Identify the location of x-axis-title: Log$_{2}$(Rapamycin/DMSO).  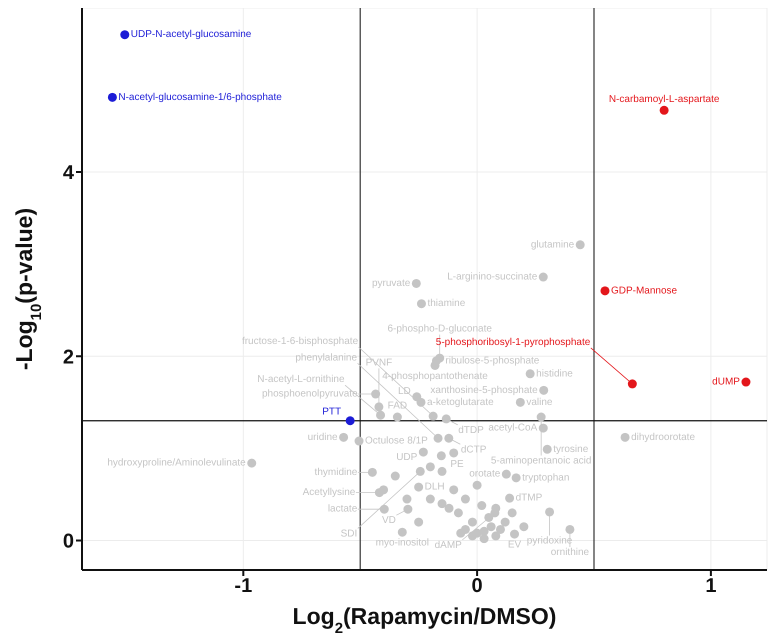
(424, 619).